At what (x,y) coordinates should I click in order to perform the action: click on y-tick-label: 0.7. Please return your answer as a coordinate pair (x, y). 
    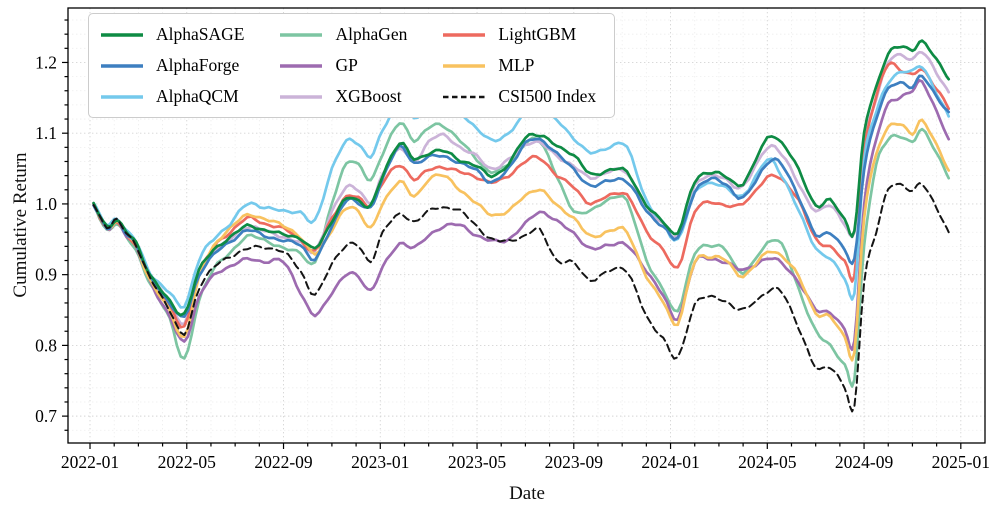
    Looking at the image, I should click on (46, 416).